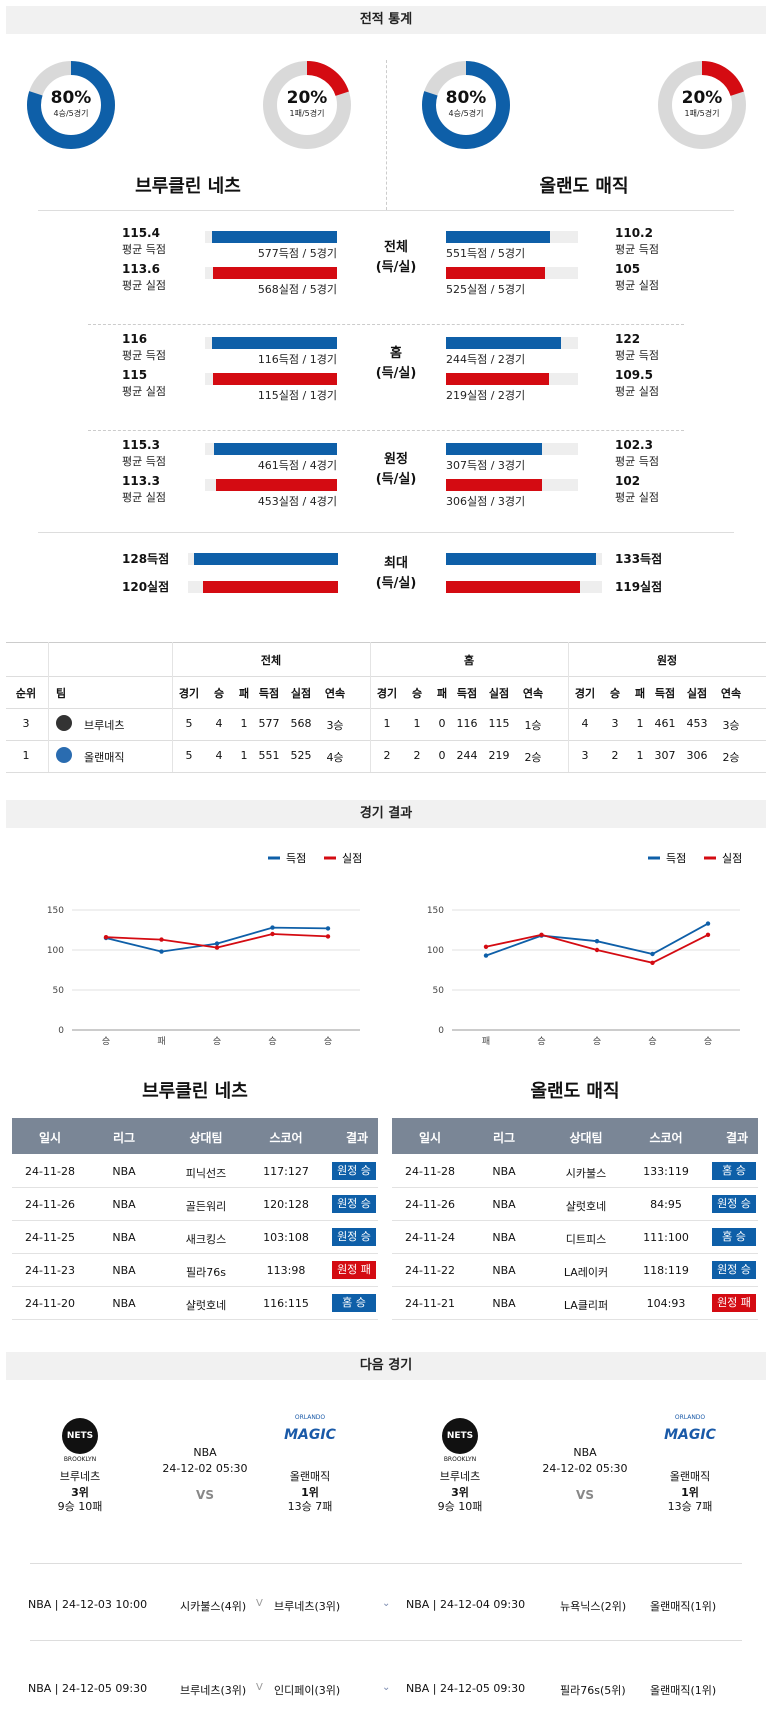 Image resolution: width=772 pixels, height=1712 pixels. What do you see at coordinates (269, 693) in the screenshot?
I see `column-header: 득점` at bounding box center [269, 693].